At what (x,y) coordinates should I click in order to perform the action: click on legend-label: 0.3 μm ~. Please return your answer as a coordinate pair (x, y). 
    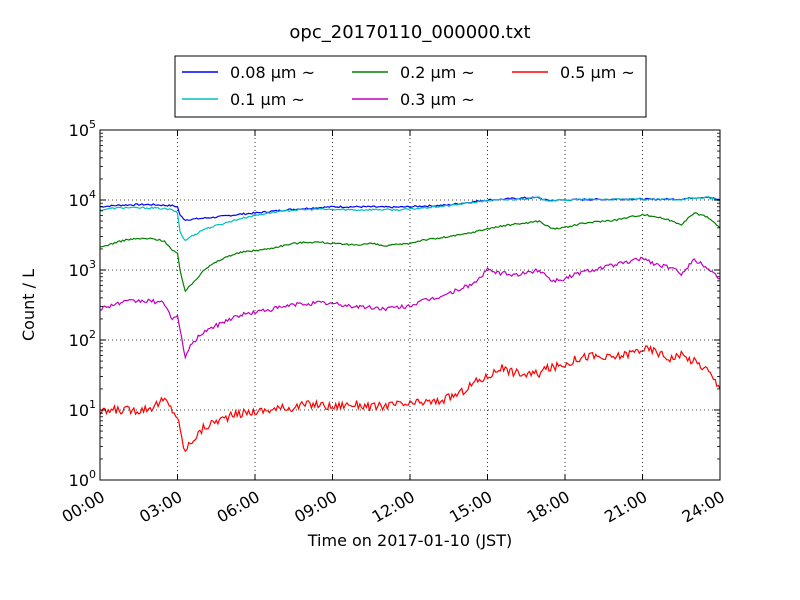
    Looking at the image, I should click on (437, 99).